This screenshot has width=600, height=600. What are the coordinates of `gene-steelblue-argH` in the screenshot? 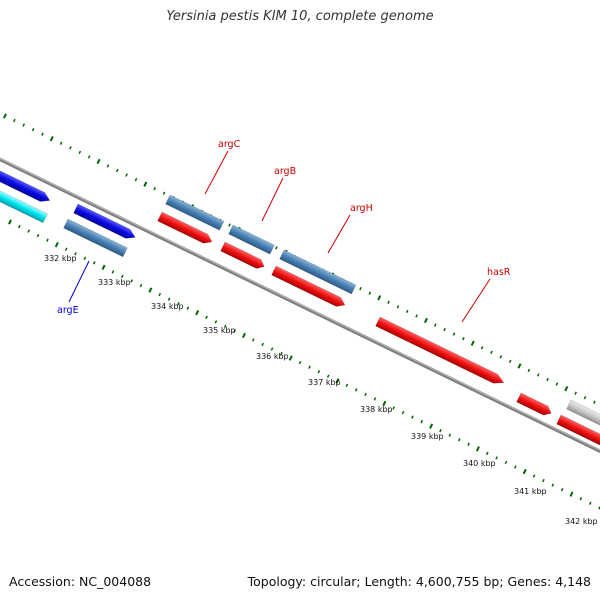 It's located at (318, 272).